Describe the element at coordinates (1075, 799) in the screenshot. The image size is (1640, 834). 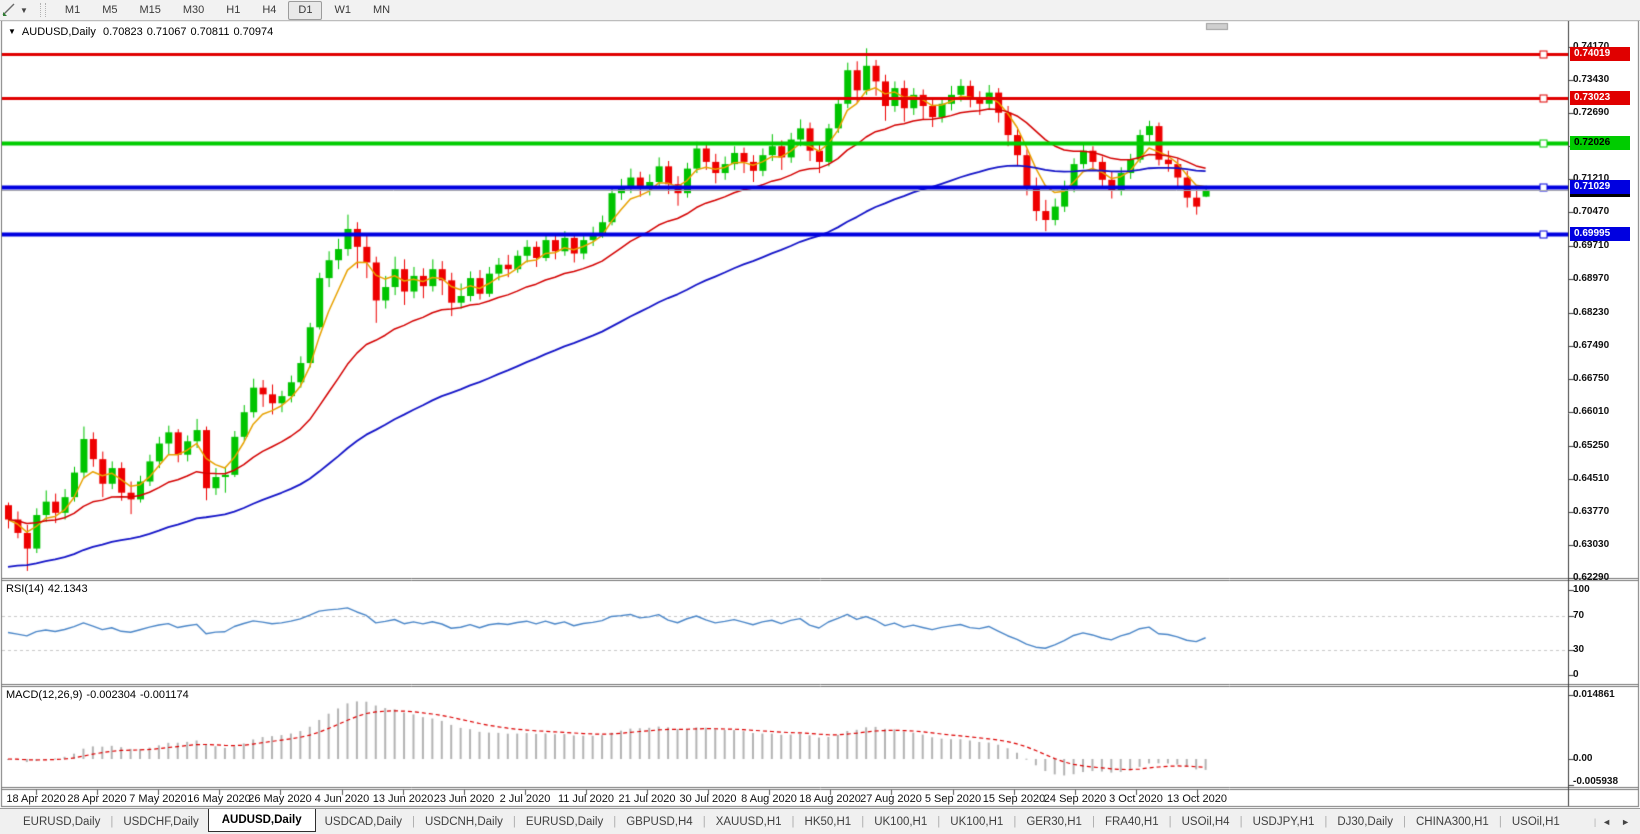
I see `date-label: 24 Sep 2020` at that location.